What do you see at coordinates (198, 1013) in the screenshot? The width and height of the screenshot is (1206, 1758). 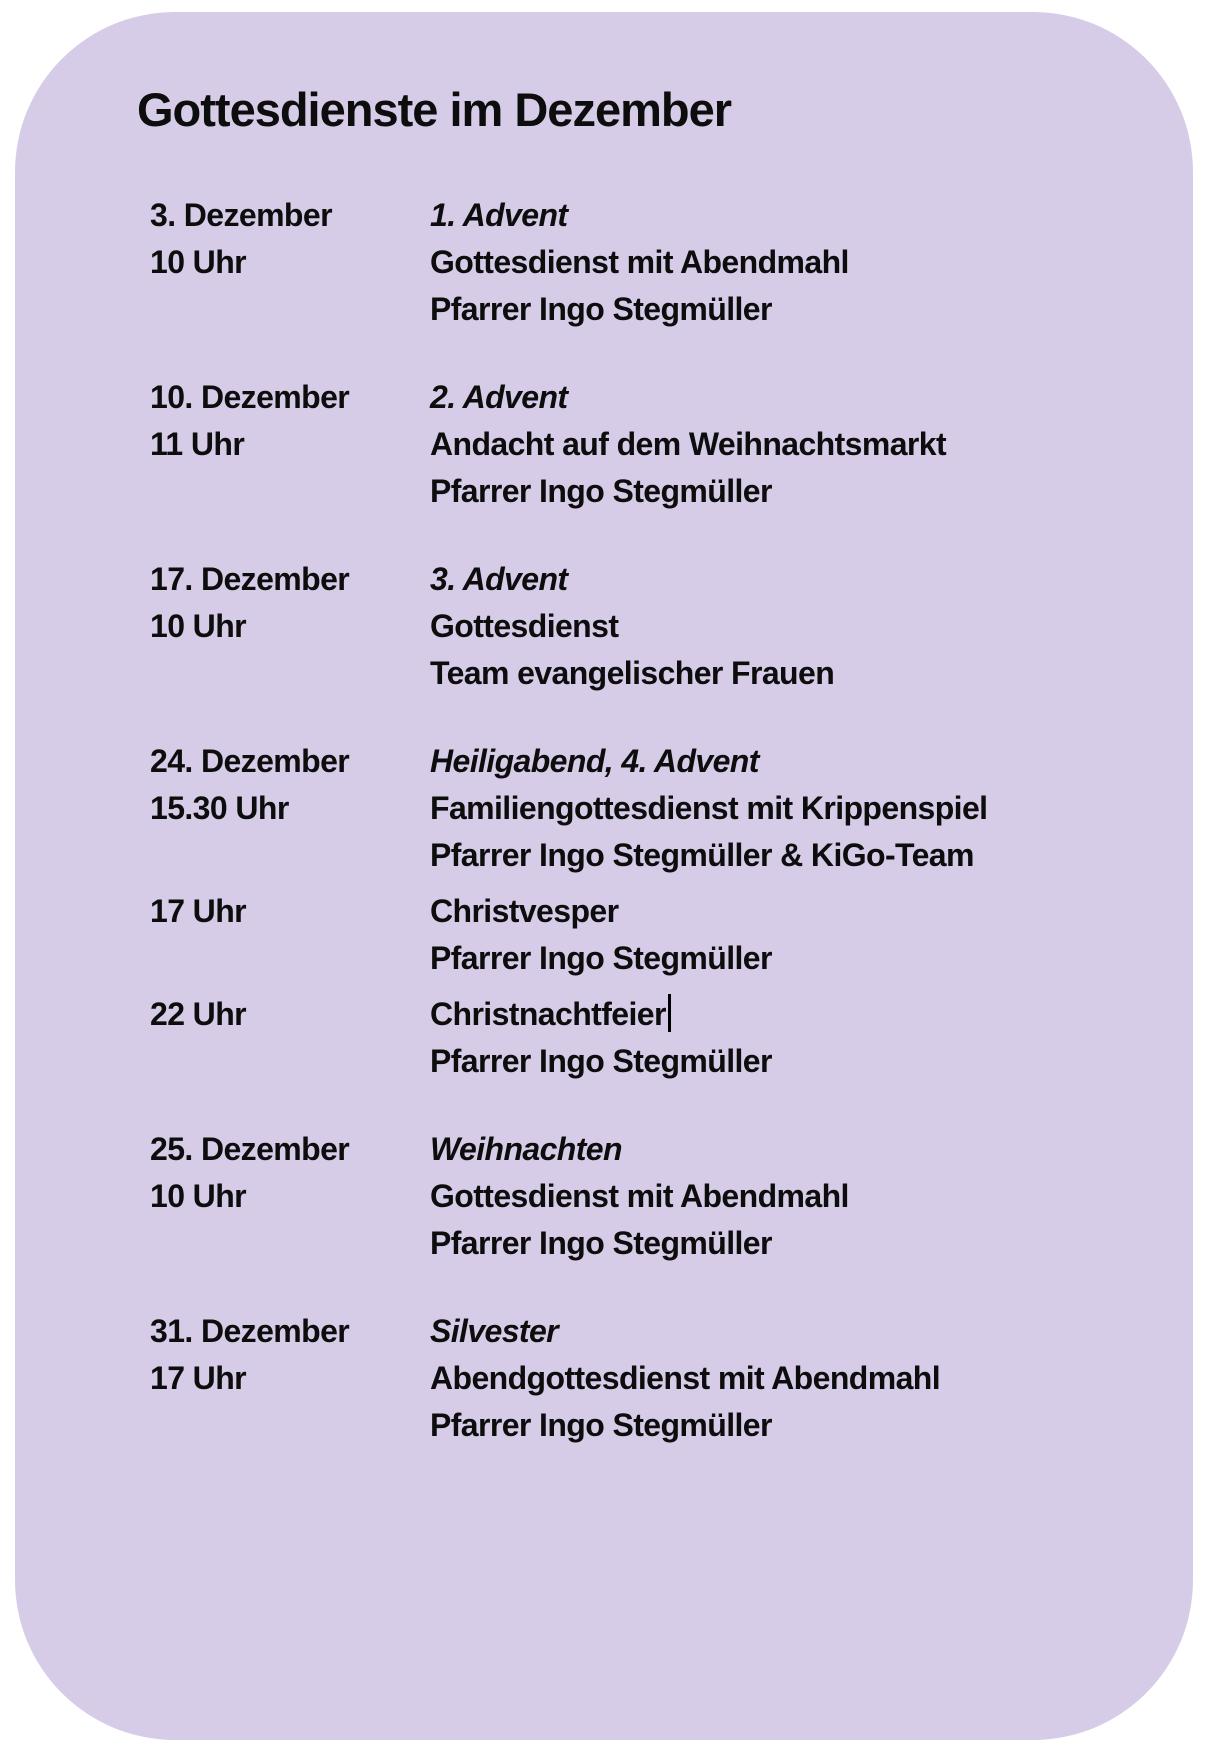 I see `service-time: 22 Uhr` at bounding box center [198, 1013].